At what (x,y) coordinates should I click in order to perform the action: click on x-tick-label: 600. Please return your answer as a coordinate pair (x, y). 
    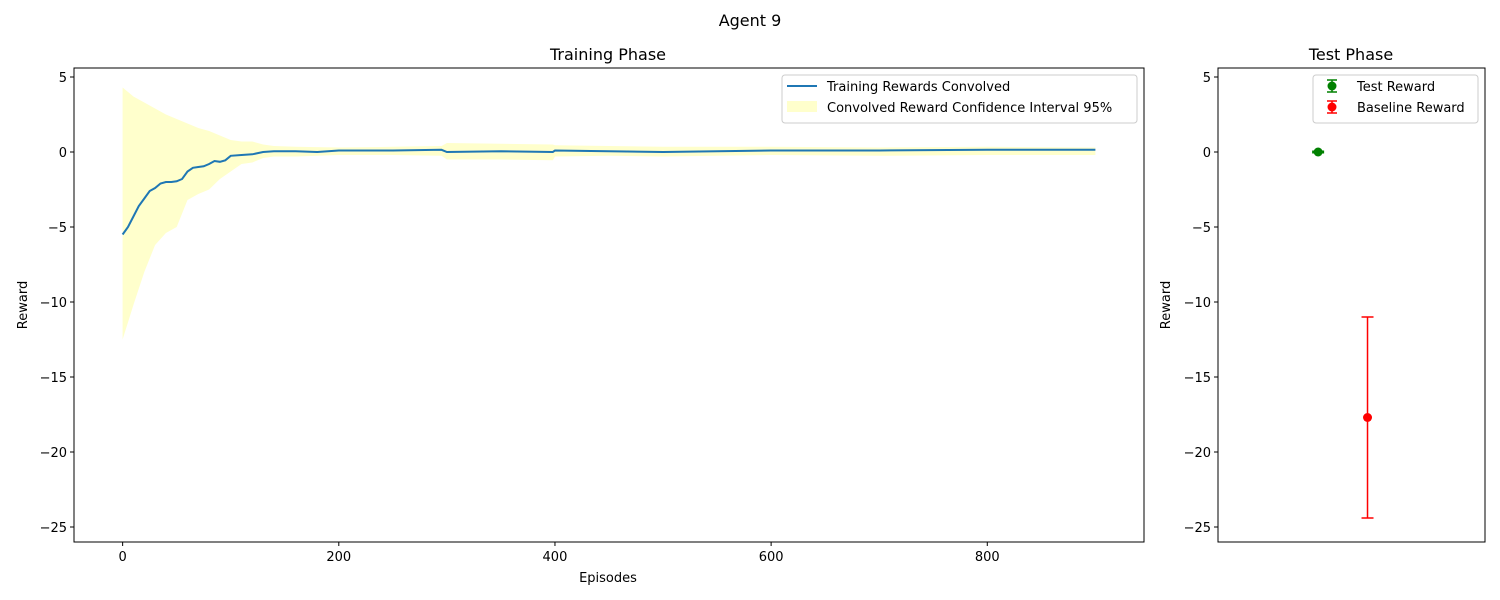
    Looking at the image, I should click on (771, 557).